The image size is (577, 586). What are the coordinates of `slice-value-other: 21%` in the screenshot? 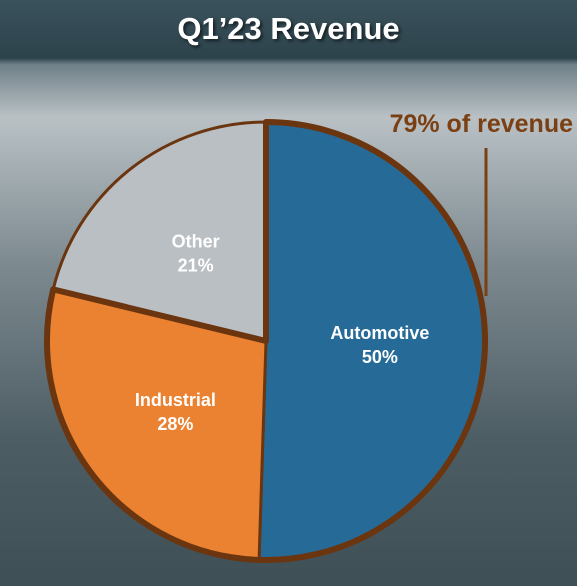 It's located at (196, 265).